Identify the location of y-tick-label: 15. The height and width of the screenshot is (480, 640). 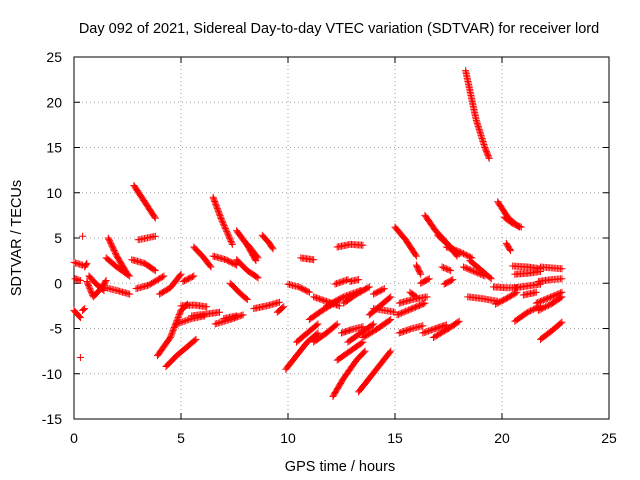
(54, 148).